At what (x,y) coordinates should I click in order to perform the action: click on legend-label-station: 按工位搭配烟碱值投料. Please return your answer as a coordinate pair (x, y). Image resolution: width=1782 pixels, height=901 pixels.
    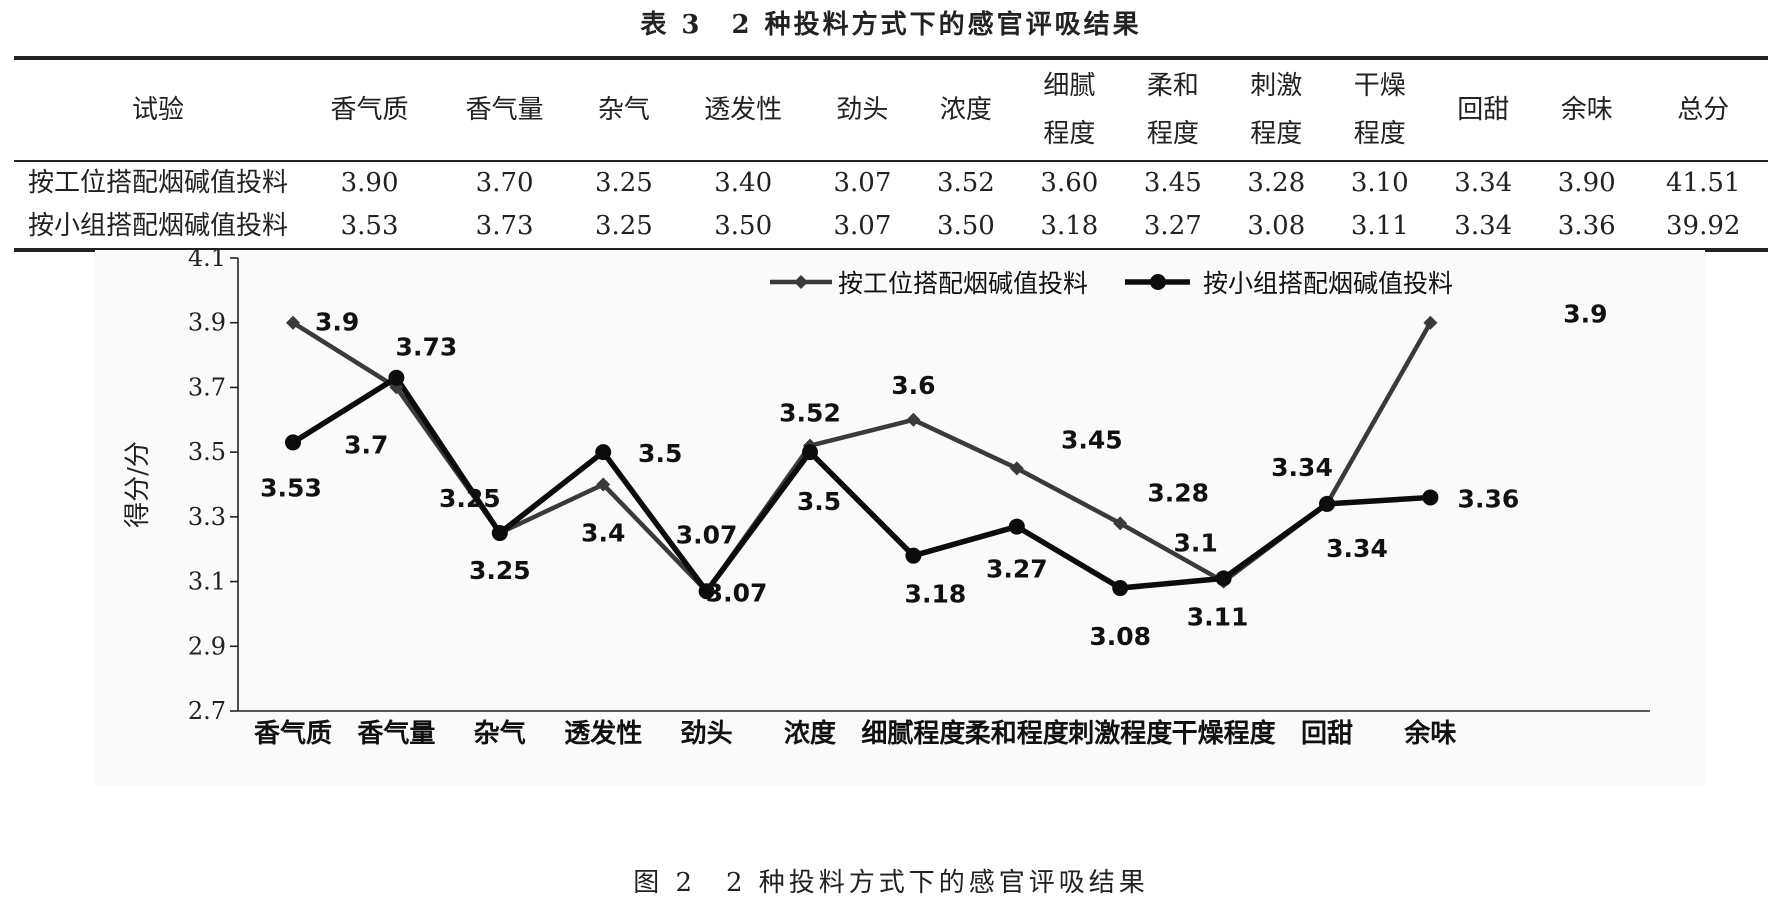
    Looking at the image, I should click on (963, 283).